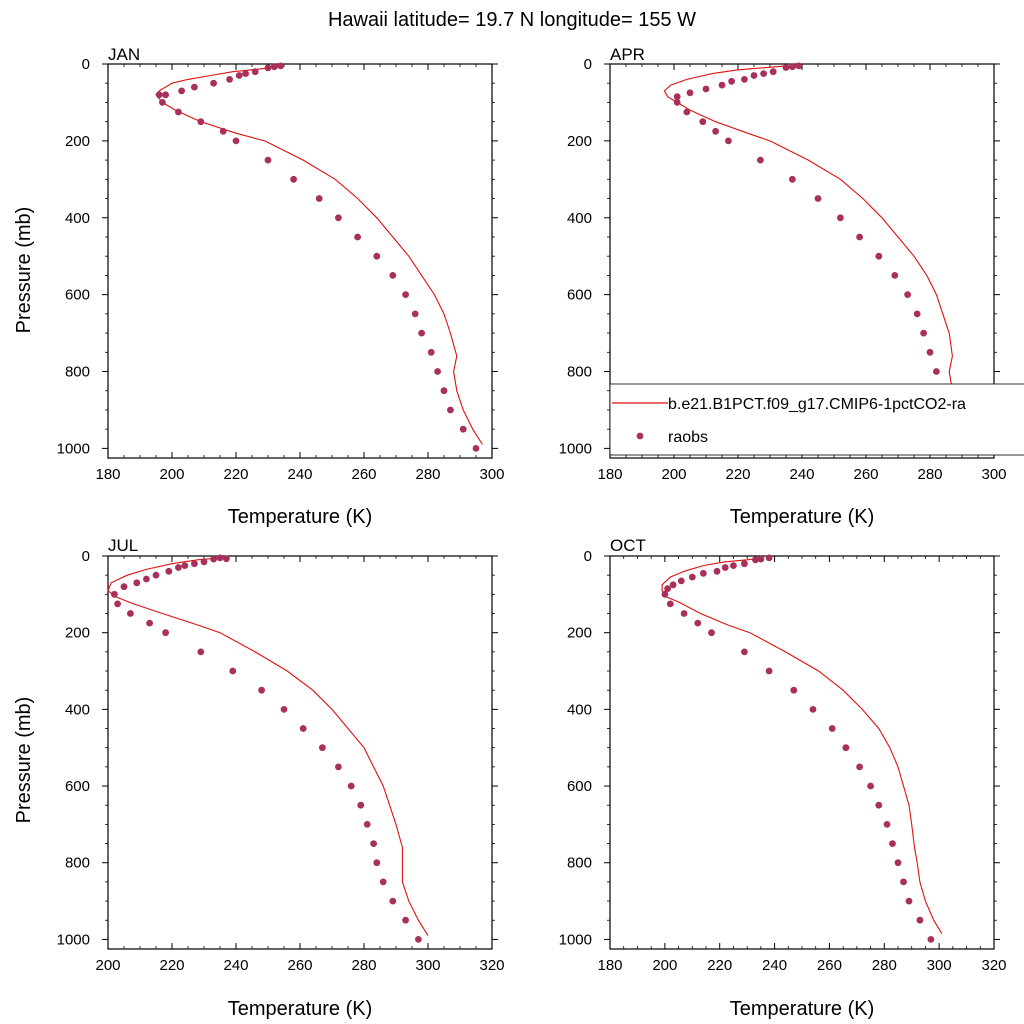 The height and width of the screenshot is (1024, 1024). What do you see at coordinates (24, 760) in the screenshot?
I see `y-axis-label: Pressure (mb)` at bounding box center [24, 760].